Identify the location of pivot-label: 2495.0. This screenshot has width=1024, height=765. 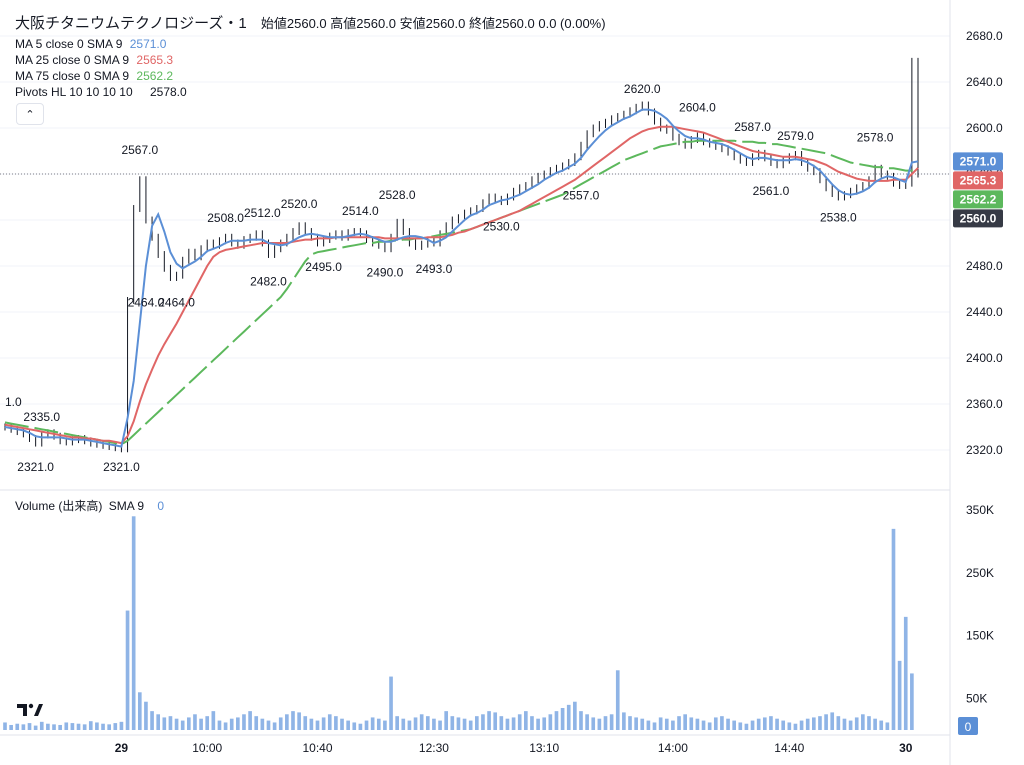
(323, 267).